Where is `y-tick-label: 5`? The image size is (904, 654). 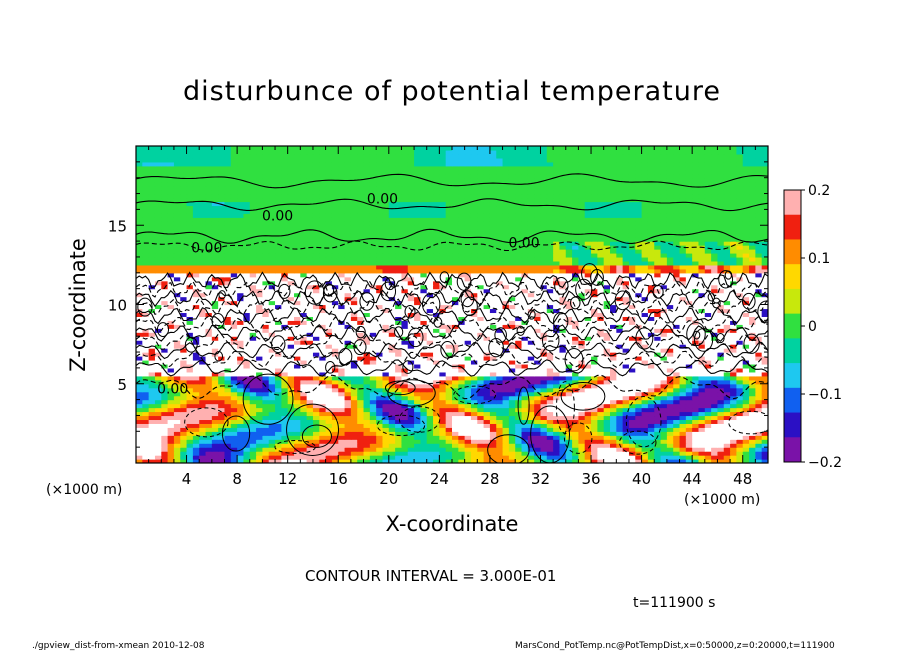
y-tick-label: 5 is located at coordinates (122, 385).